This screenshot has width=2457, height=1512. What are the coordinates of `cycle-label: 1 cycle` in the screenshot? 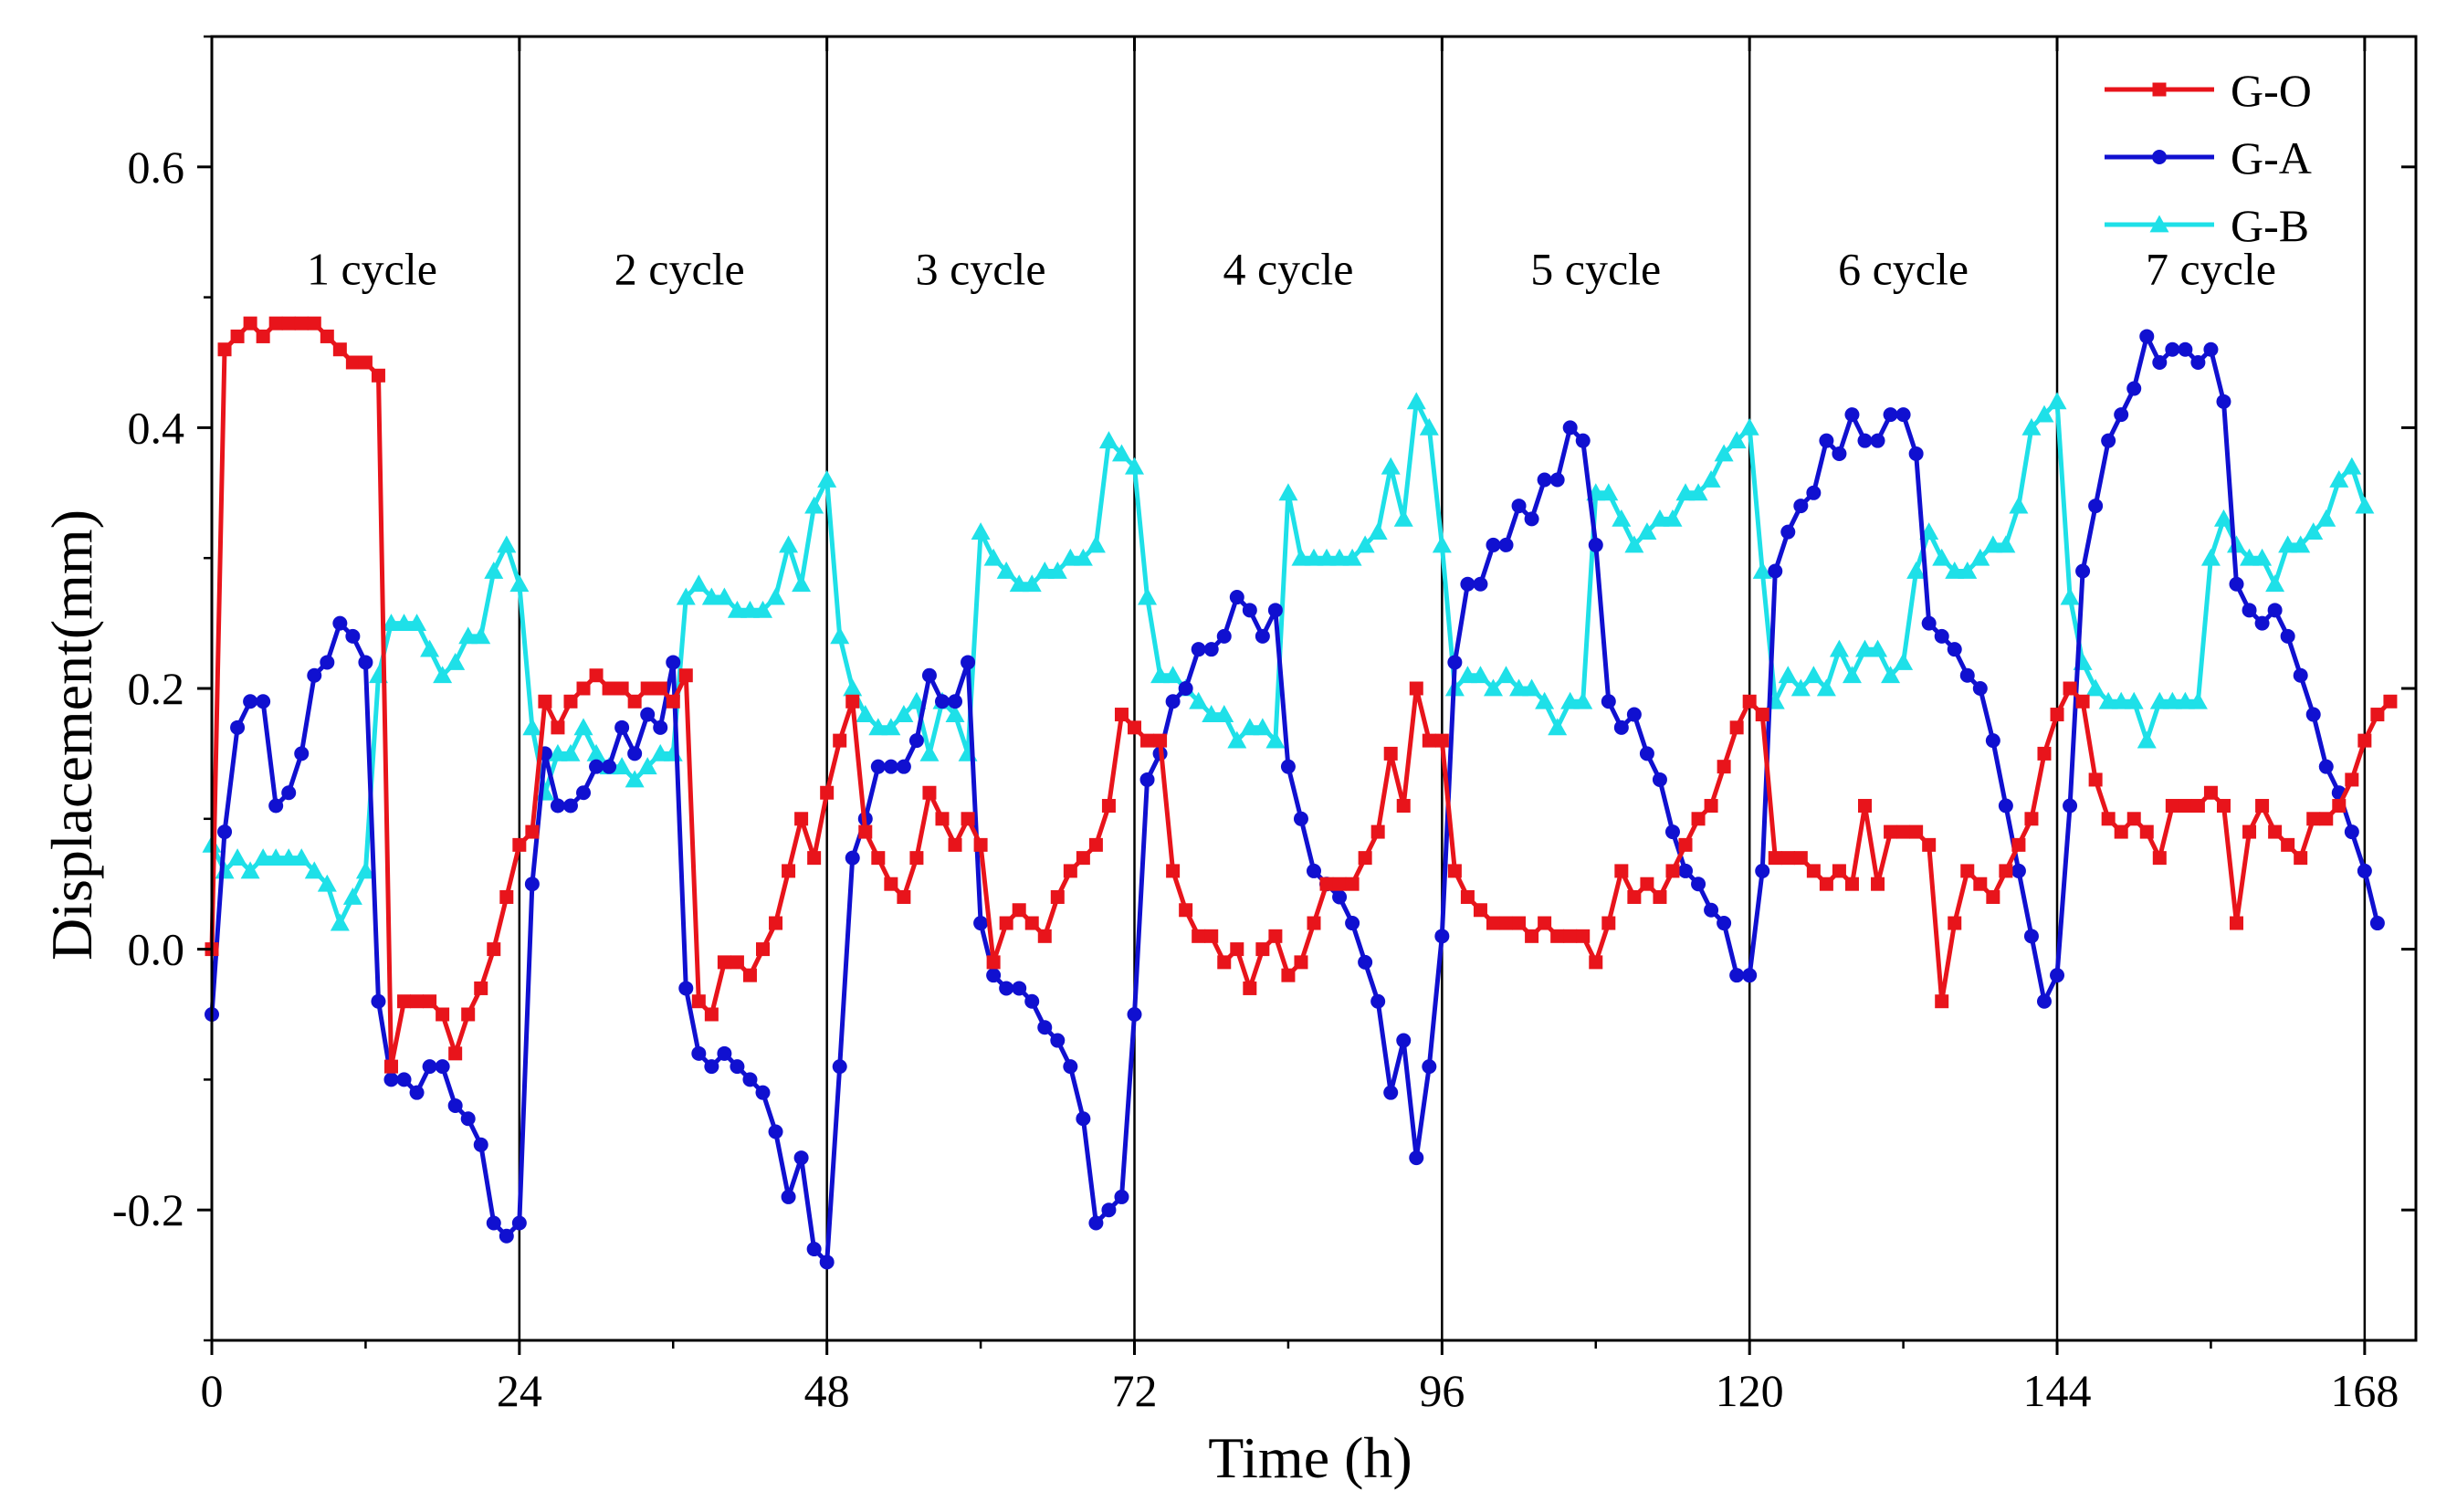 It's located at (372, 268).